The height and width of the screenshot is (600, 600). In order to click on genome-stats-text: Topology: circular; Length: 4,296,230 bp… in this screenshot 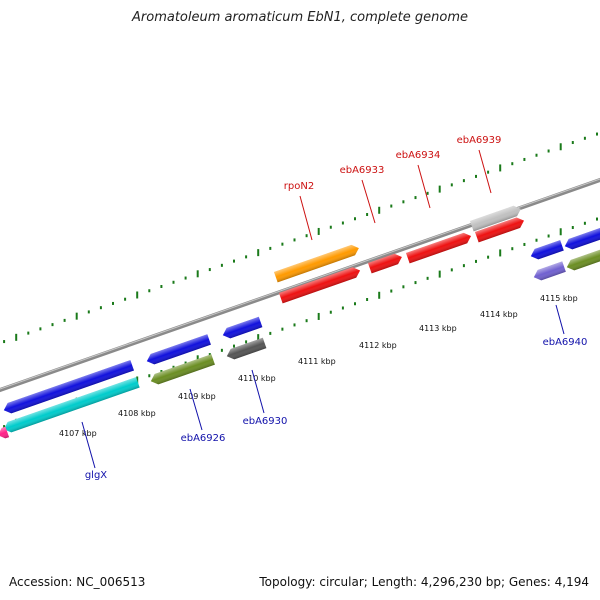, I will do `click(424, 582)`.